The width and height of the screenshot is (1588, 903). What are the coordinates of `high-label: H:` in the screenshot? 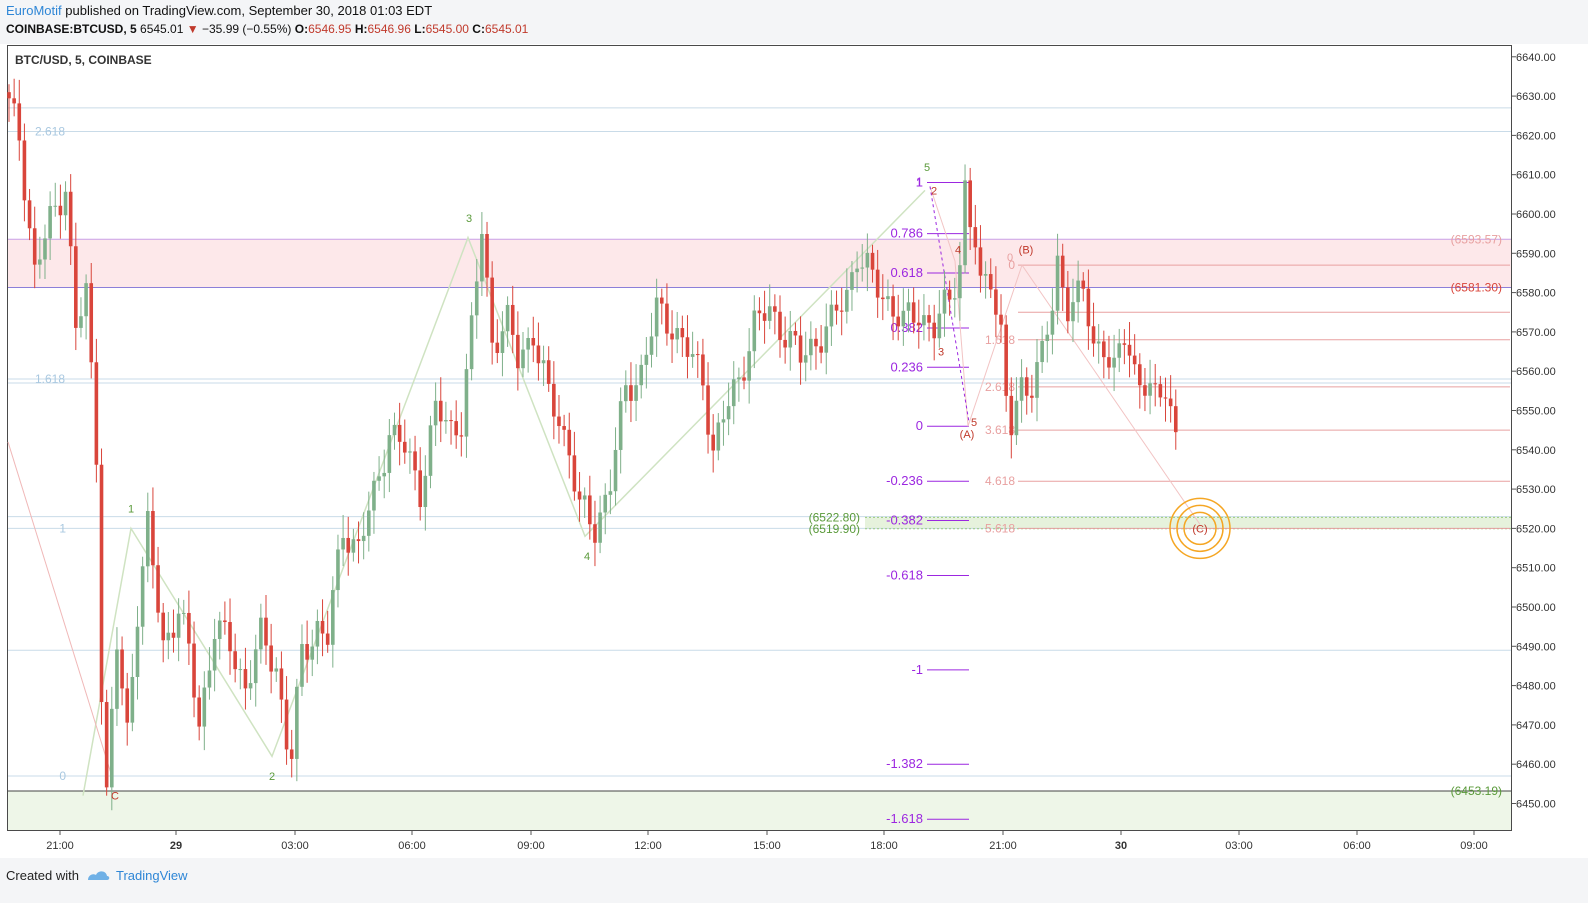 It's located at (361, 29).